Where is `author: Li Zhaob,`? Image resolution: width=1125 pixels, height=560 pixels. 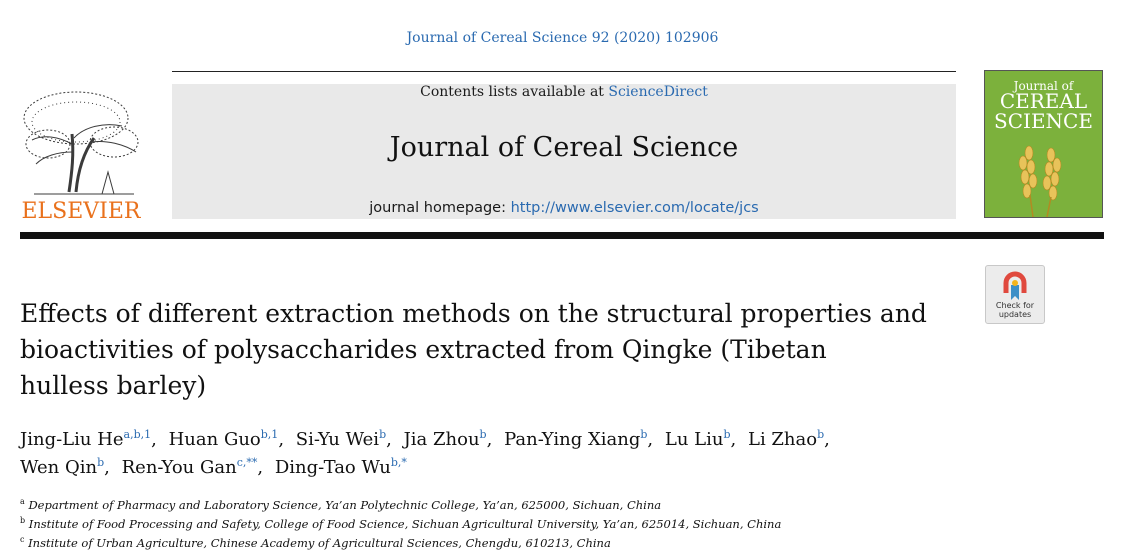
author: Li Zhaob, is located at coordinates (792, 439).